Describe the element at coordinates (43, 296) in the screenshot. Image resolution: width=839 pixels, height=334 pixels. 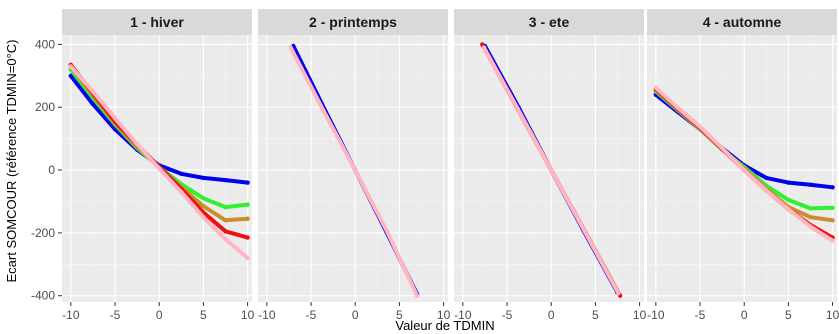
I see `y-tick-label: -400` at that location.